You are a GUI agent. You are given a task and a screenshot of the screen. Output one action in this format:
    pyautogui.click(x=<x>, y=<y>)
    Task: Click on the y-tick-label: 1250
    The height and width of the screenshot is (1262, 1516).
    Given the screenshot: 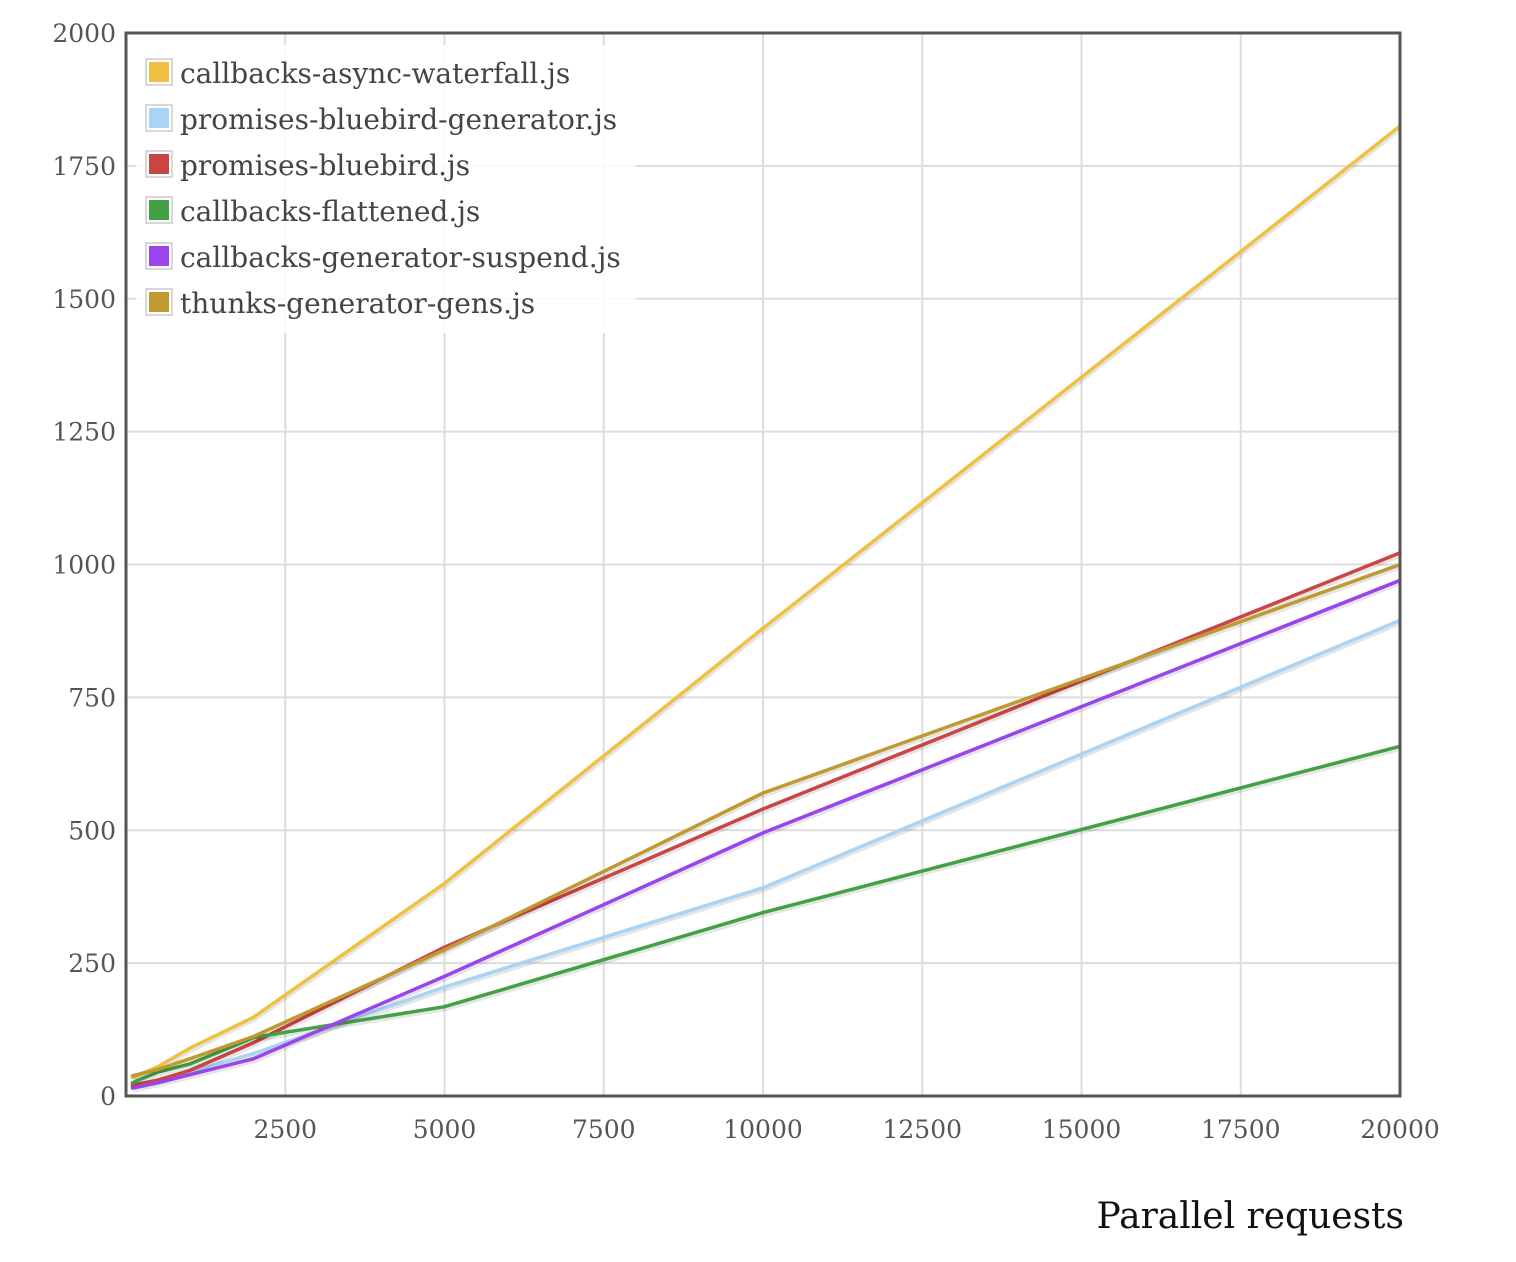 What is the action you would take?
    pyautogui.click(x=84, y=432)
    